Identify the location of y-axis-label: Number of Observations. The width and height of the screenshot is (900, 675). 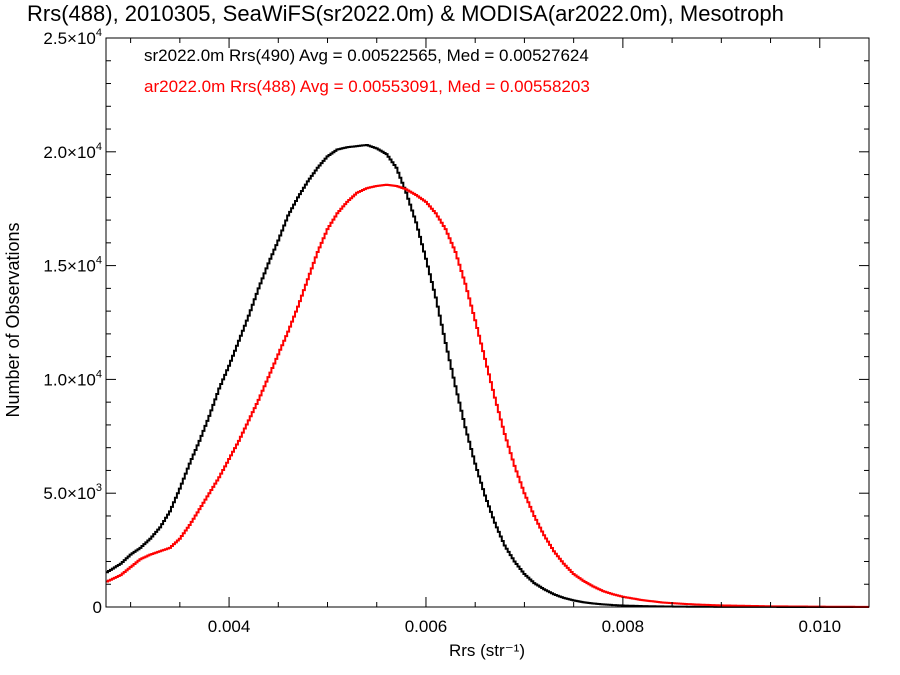
(13, 319).